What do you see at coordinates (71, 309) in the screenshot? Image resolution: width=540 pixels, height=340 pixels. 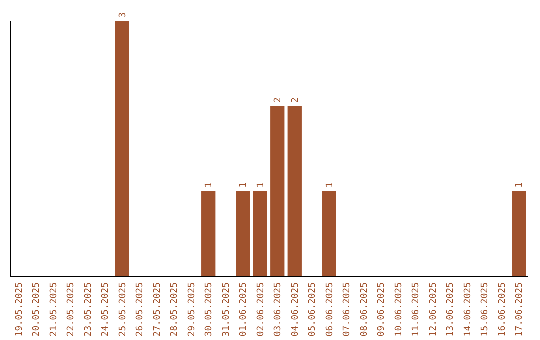 I see `x-tick-label: 22.05.2025` at bounding box center [71, 309].